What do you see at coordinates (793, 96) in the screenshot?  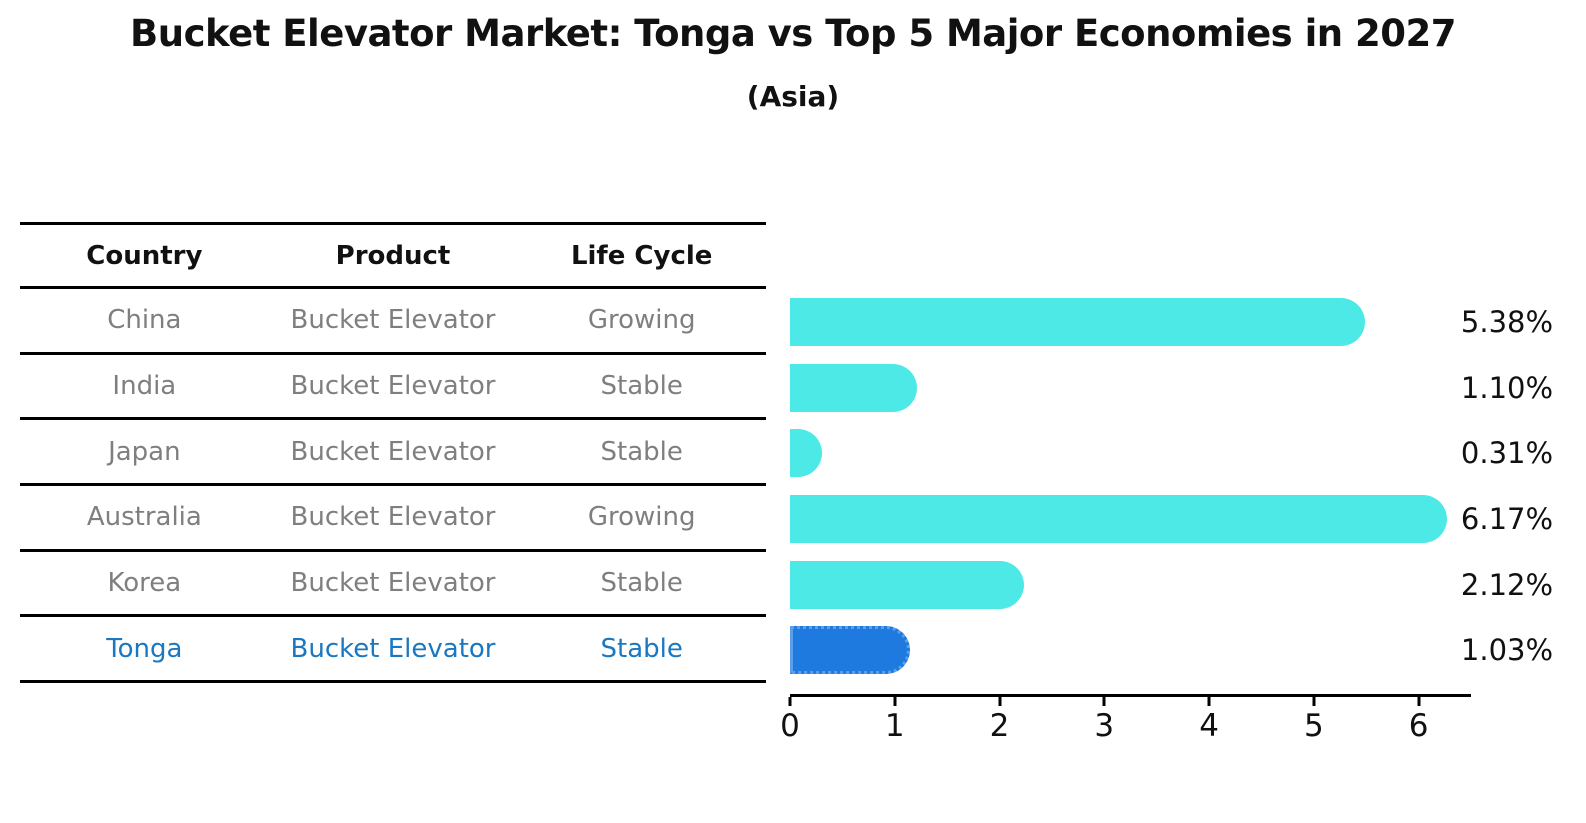 I see `chart-subtitle: (Asia)` at bounding box center [793, 96].